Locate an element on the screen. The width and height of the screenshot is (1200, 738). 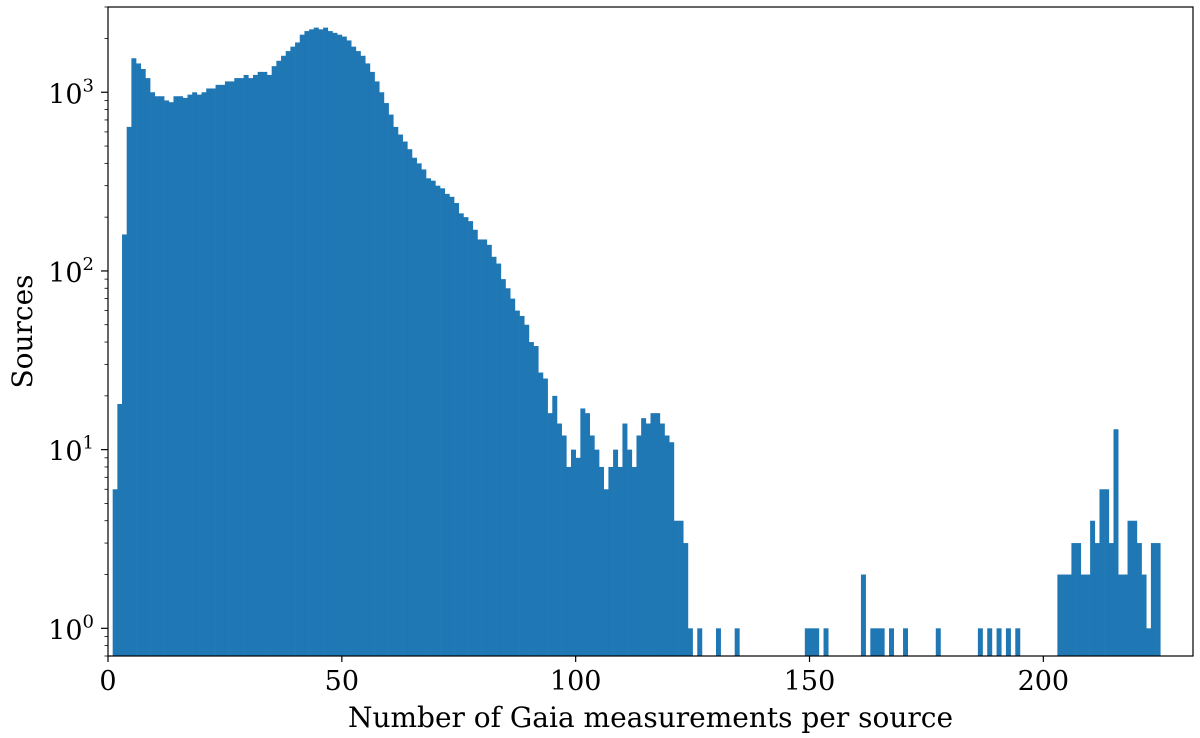
x-tick-label: 200 is located at coordinates (1044, 681).